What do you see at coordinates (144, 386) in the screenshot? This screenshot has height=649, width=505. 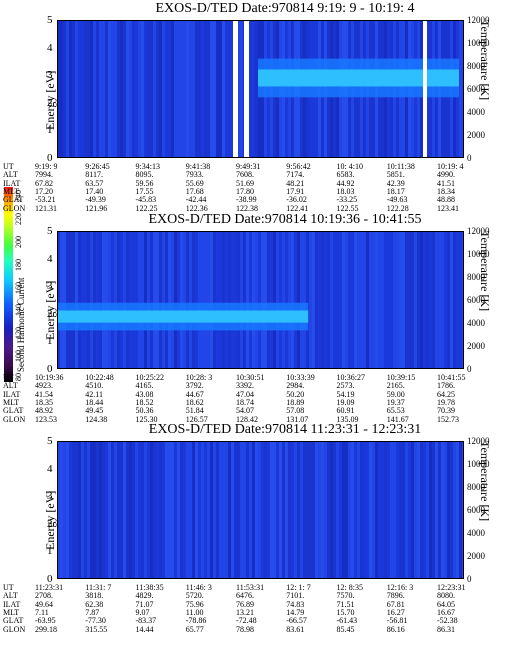 I see `coord-value: 4165.` at bounding box center [144, 386].